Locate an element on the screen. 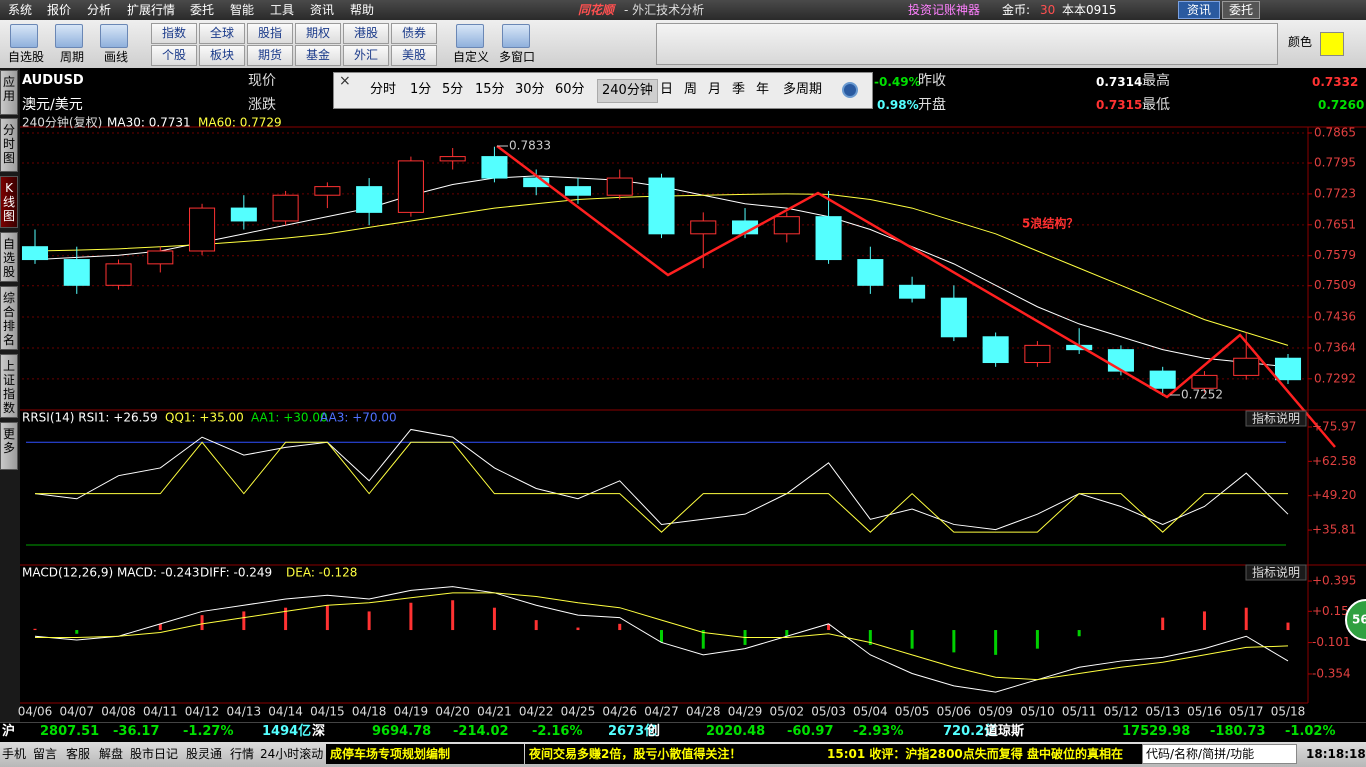 The height and width of the screenshot is (767, 1366). menu-item: 报价 is located at coordinates (59, 10).